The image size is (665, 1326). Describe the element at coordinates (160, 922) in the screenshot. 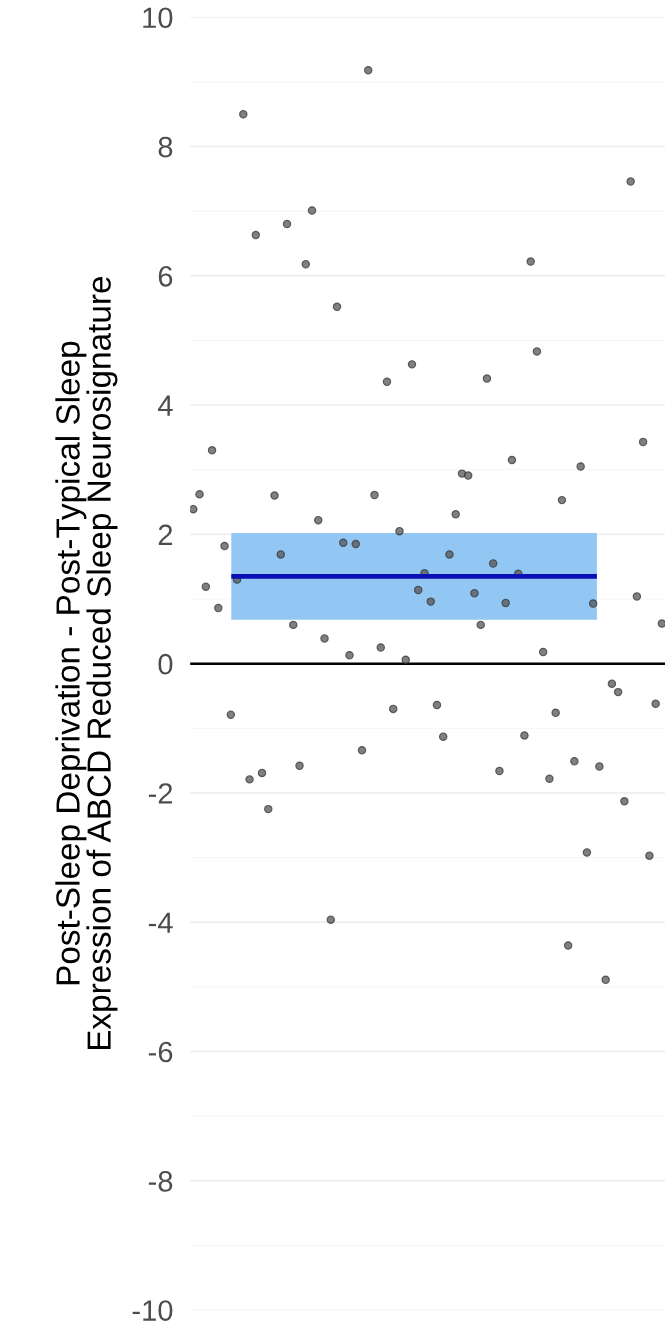

I see `y-tick-label: -4` at that location.